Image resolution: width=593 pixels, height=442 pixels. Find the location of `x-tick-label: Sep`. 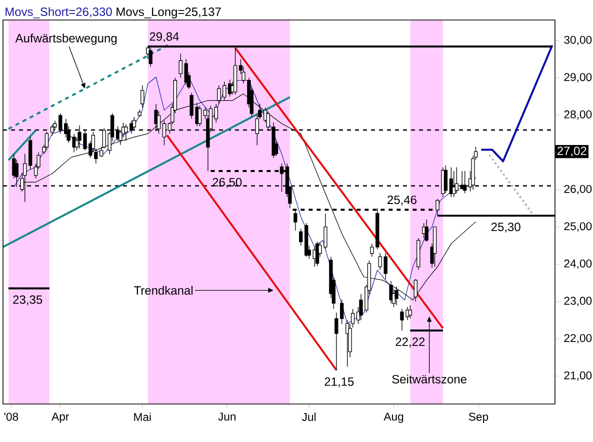

x-tick-label: Sep is located at coordinates (478, 417).